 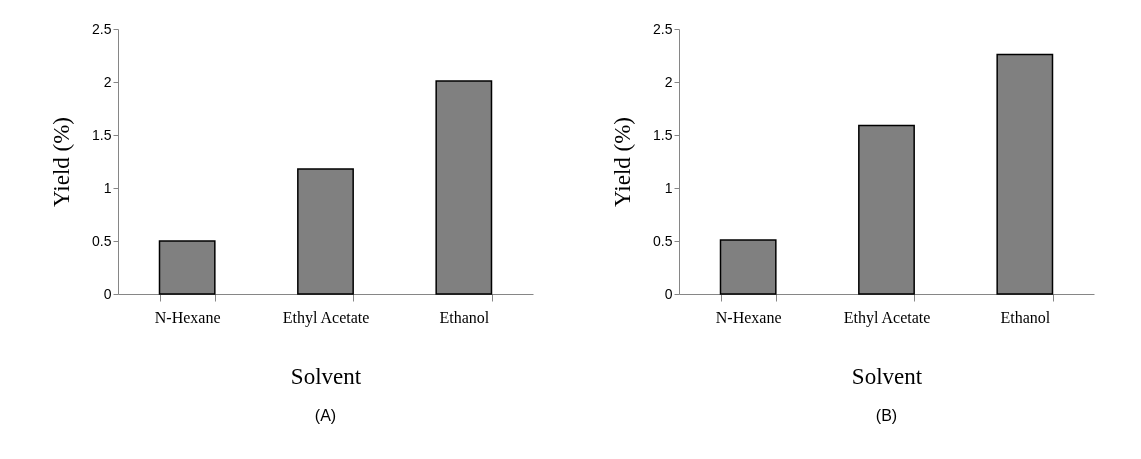 What do you see at coordinates (886, 415) in the screenshot?
I see `text: (B)` at bounding box center [886, 415].